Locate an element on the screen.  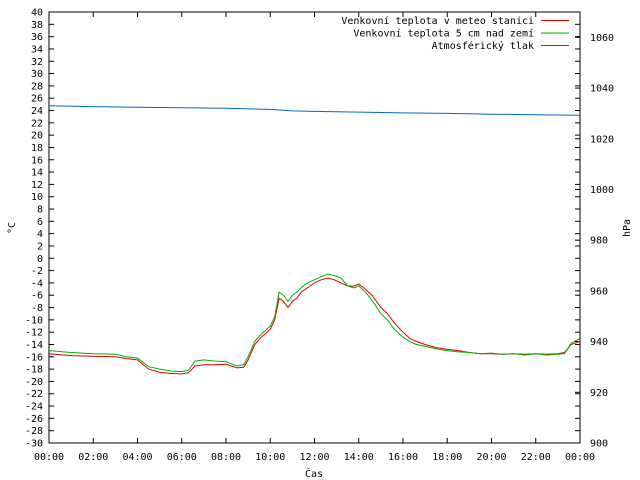
y-tick-label: -30 is located at coordinates (34, 444).